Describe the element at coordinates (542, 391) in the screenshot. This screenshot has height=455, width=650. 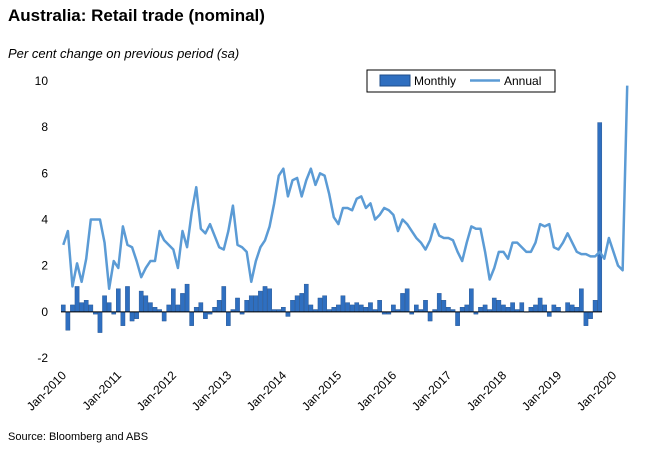
I see `x-tick-label: Jan-2019` at that location.